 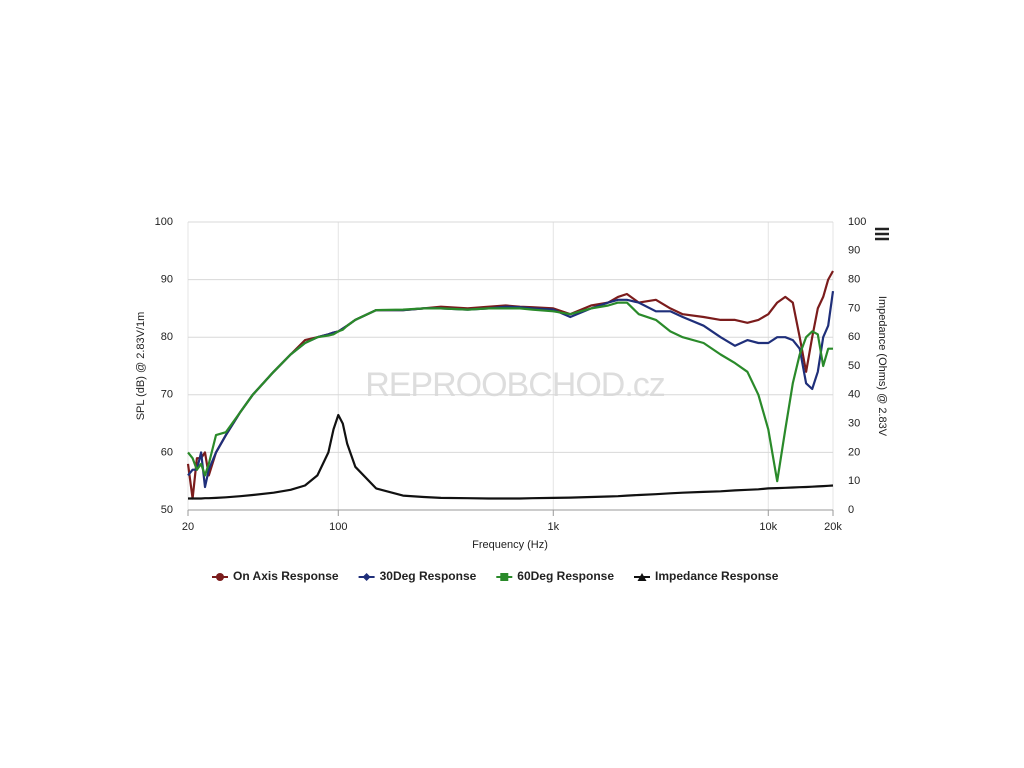 What do you see at coordinates (167, 280) in the screenshot?
I see `y-tick-label: 90` at bounding box center [167, 280].